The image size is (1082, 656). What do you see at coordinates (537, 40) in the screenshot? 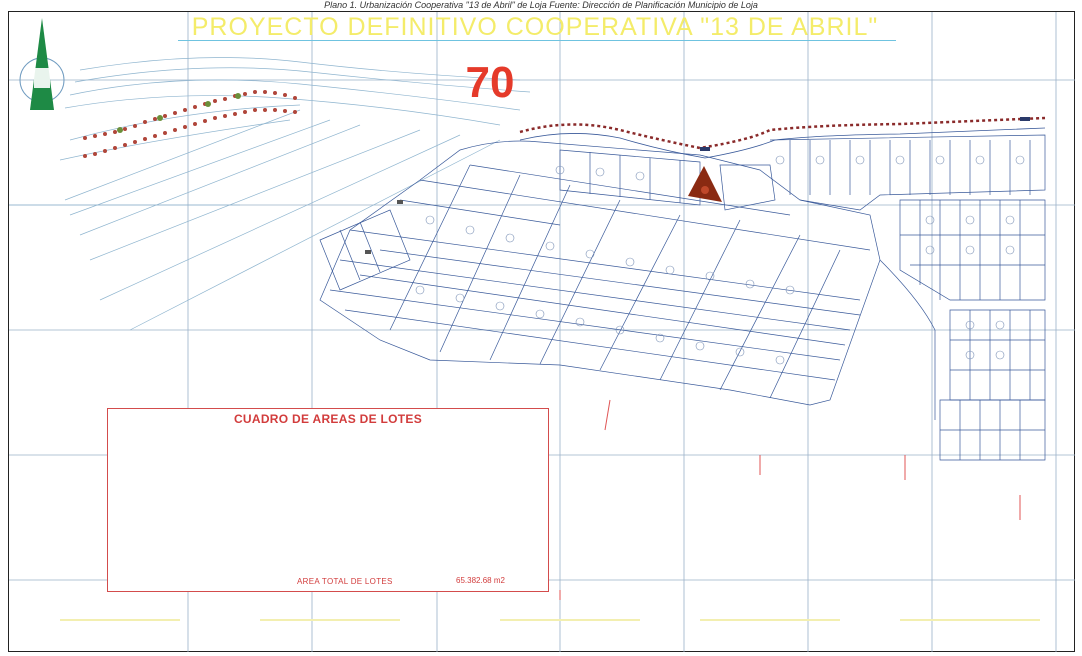
I see `title-underline` at bounding box center [537, 40].